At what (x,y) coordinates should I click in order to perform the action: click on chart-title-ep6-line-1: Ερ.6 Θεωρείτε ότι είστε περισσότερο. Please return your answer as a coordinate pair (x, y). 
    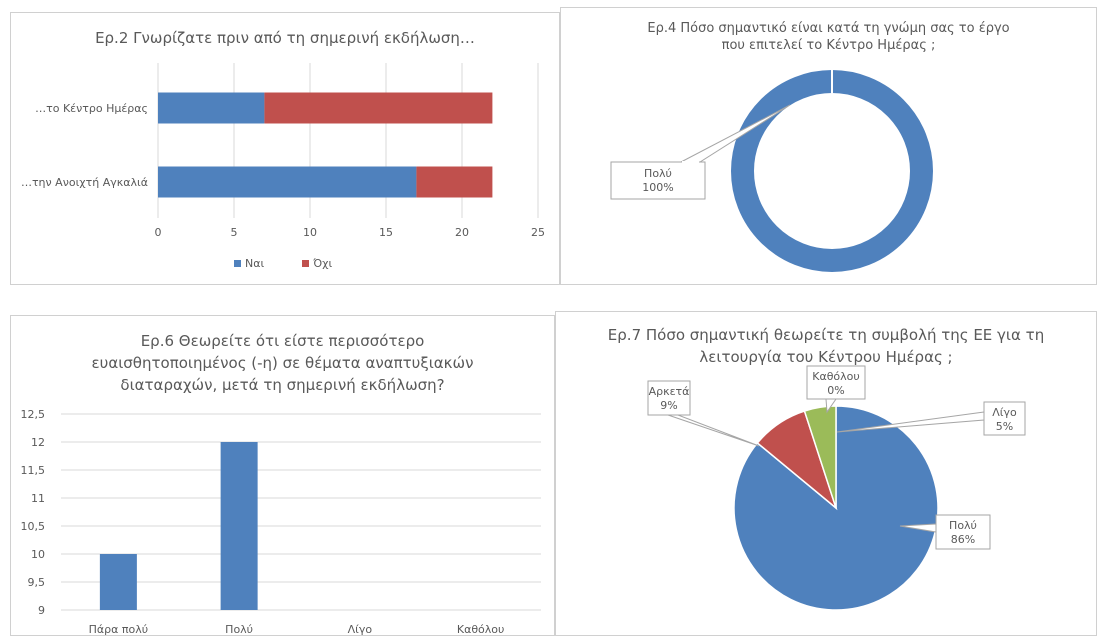
    Looking at the image, I should click on (282, 341).